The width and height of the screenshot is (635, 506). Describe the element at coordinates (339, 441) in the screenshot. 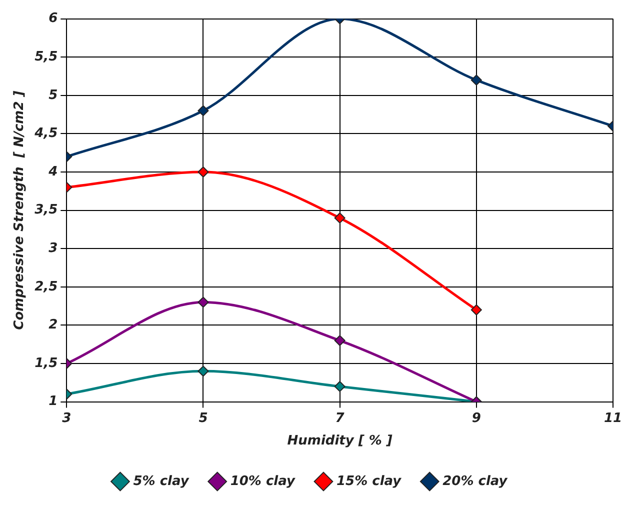

I see `x-axis-title: Humidity [ % ]` at that location.